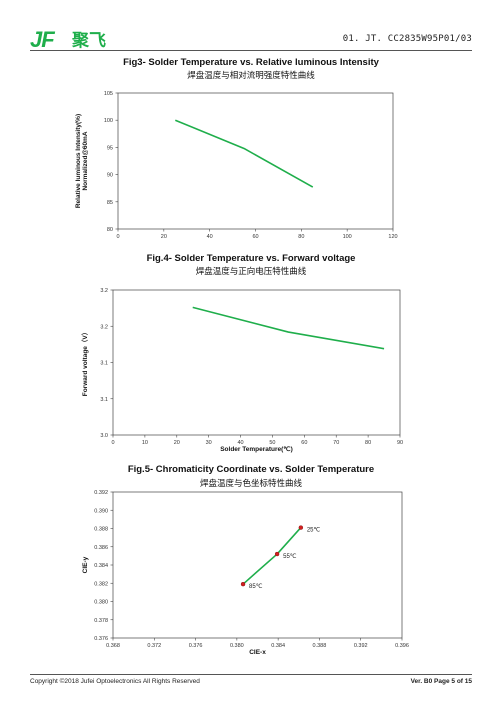 The width and height of the screenshot is (502, 710). I want to click on x-tick-label: 10, so click(145, 443).